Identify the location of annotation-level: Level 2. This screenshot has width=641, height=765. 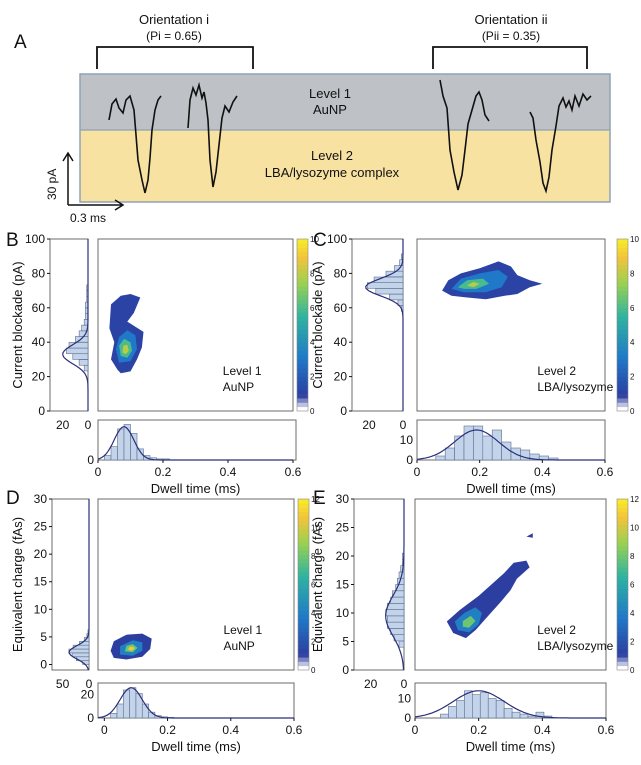
(556, 371).